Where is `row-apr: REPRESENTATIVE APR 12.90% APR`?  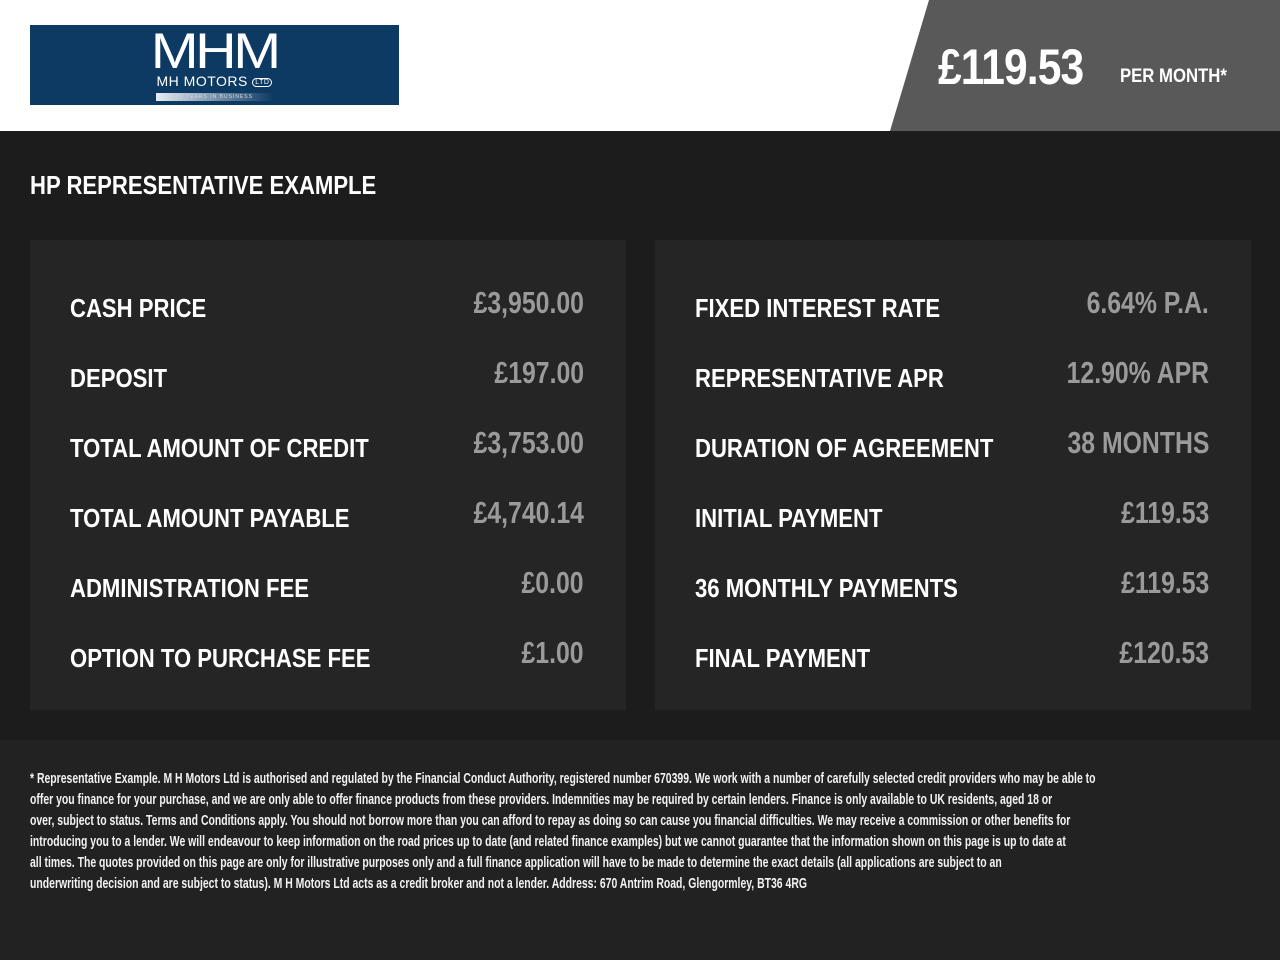
row-apr: REPRESENTATIVE APR 12.90% APR is located at coordinates (952, 375).